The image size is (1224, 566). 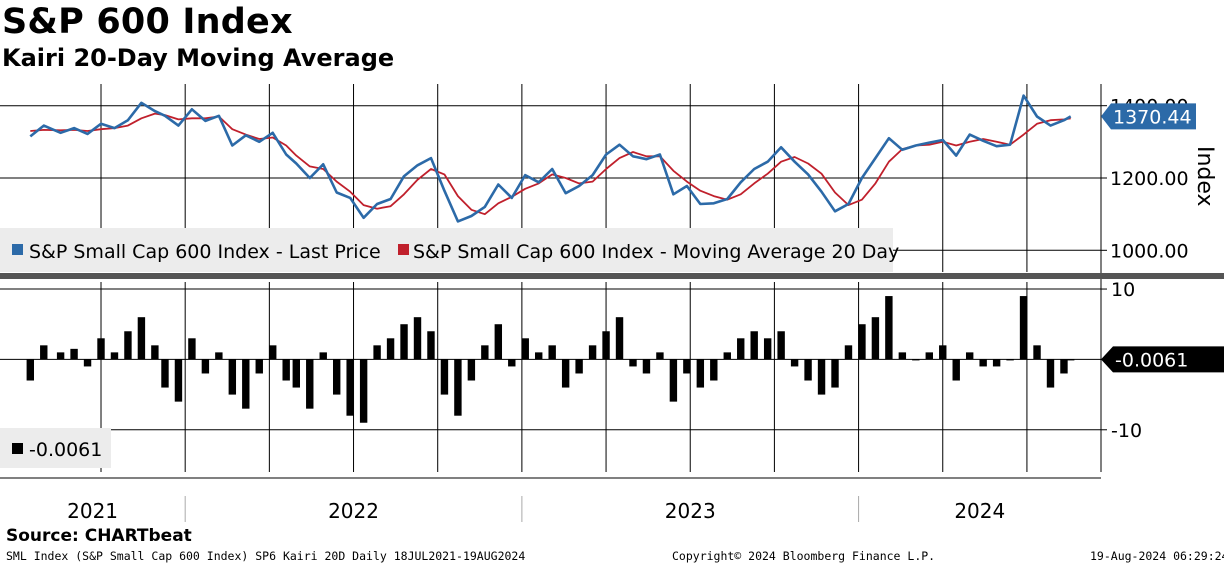 I want to click on last-kairi-label: -0.0061, so click(x=1151, y=360).